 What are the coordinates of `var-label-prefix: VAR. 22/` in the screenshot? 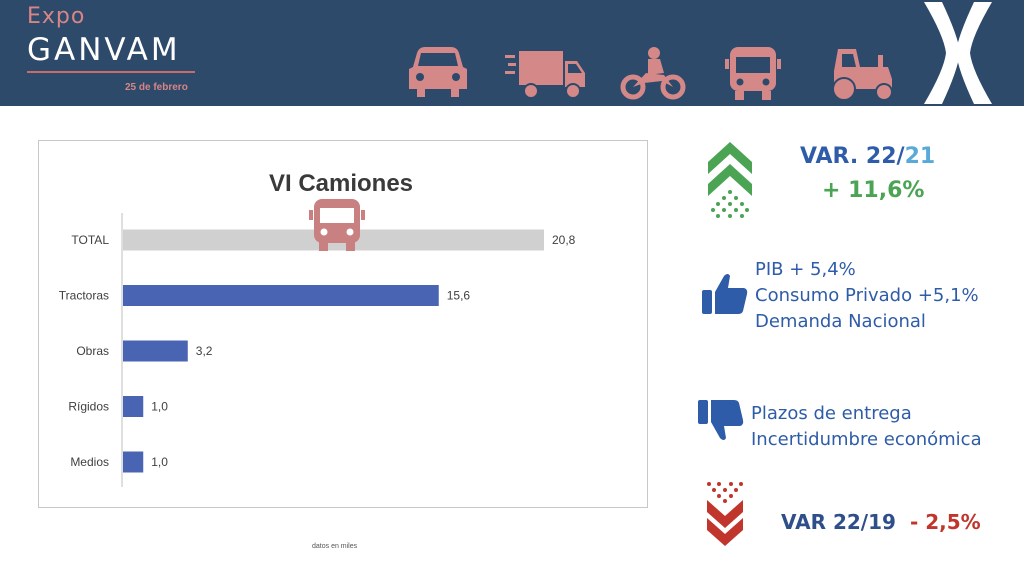 It's located at (852, 156).